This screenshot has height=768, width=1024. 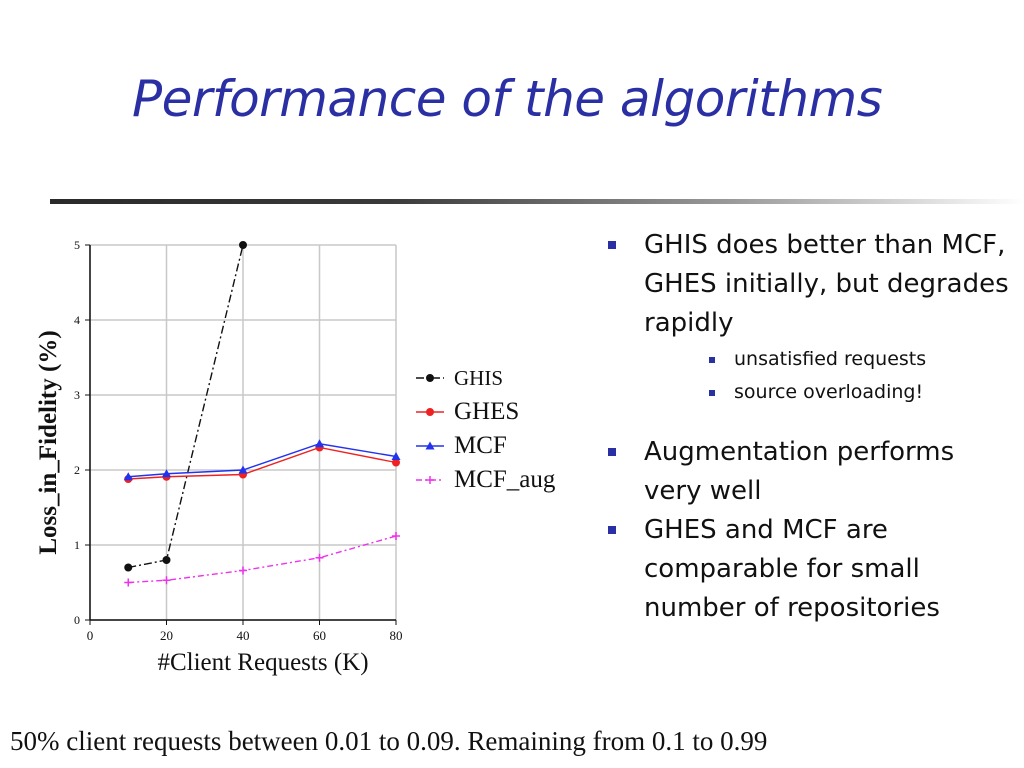 I want to click on x-axis-label: #Client Requests (K), so click(x=262, y=662).